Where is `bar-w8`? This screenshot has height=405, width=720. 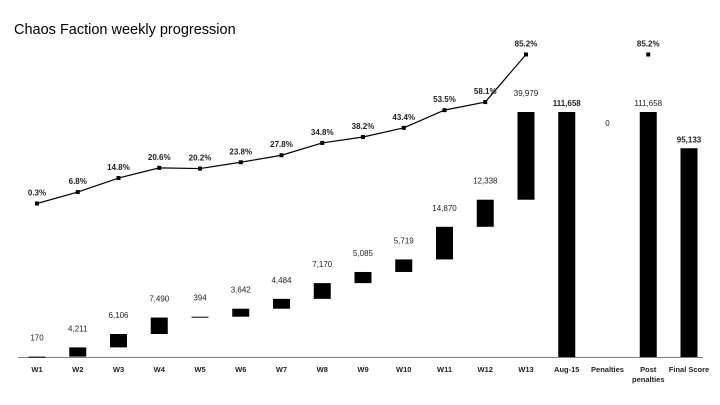
bar-w8 is located at coordinates (322, 291).